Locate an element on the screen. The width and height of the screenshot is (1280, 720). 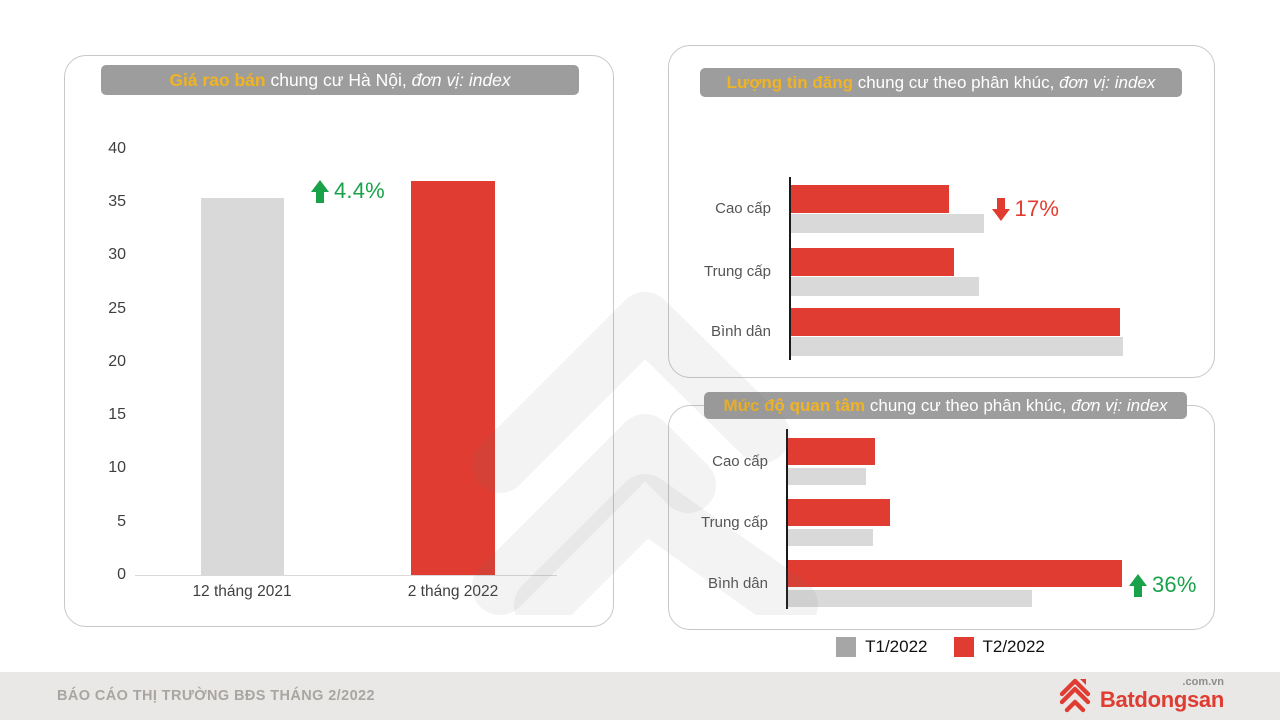
y-axis-tick-label: 25 is located at coordinates (117, 308).